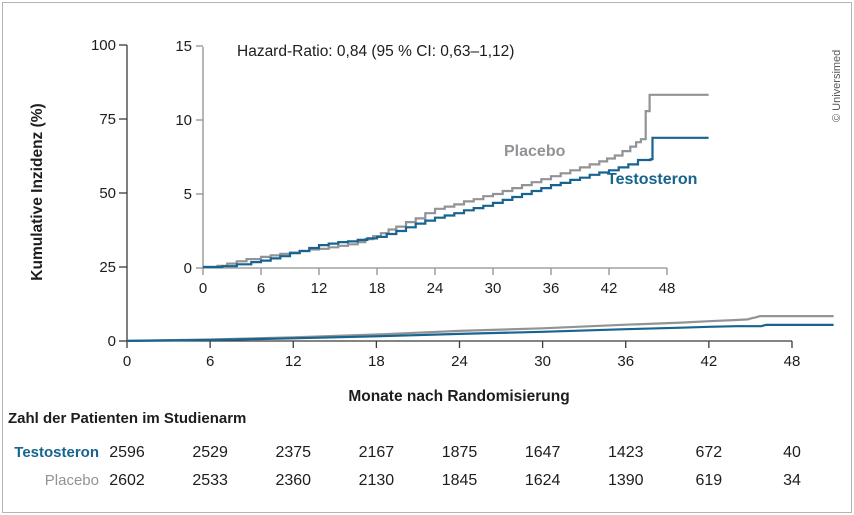 This screenshot has width=854, height=515. What do you see at coordinates (551, 288) in the screenshot?
I see `inset-x-tick-label: 36` at bounding box center [551, 288].